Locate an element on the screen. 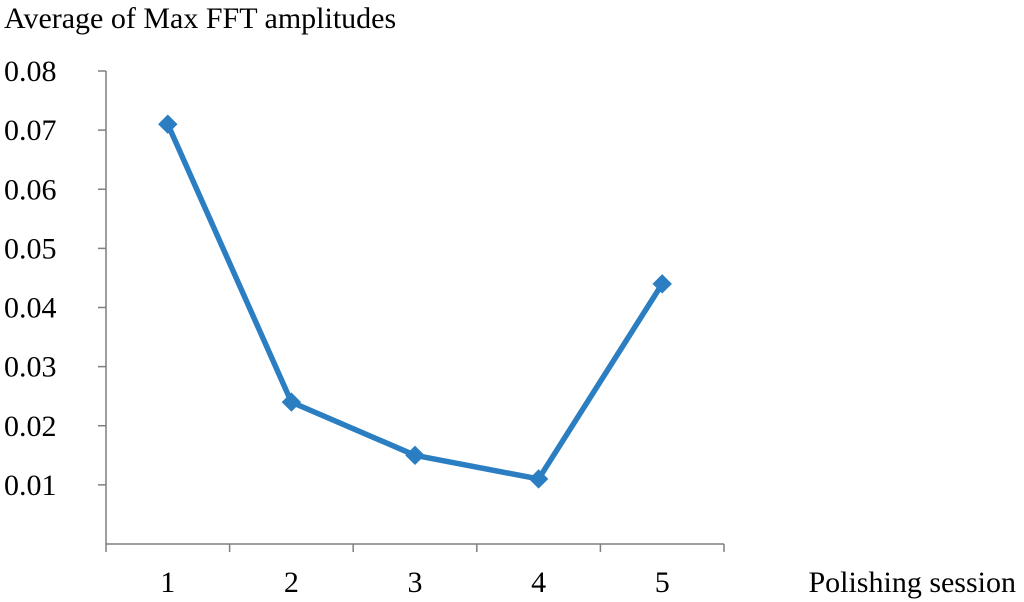 The image size is (1024, 602). y-tick-label: 0.02 is located at coordinates (30, 426).